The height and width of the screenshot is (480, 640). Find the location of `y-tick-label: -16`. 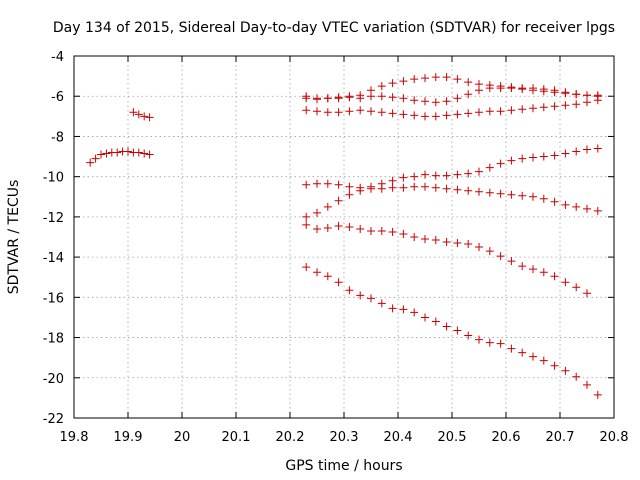

y-tick-label: -16 is located at coordinates (53, 298).